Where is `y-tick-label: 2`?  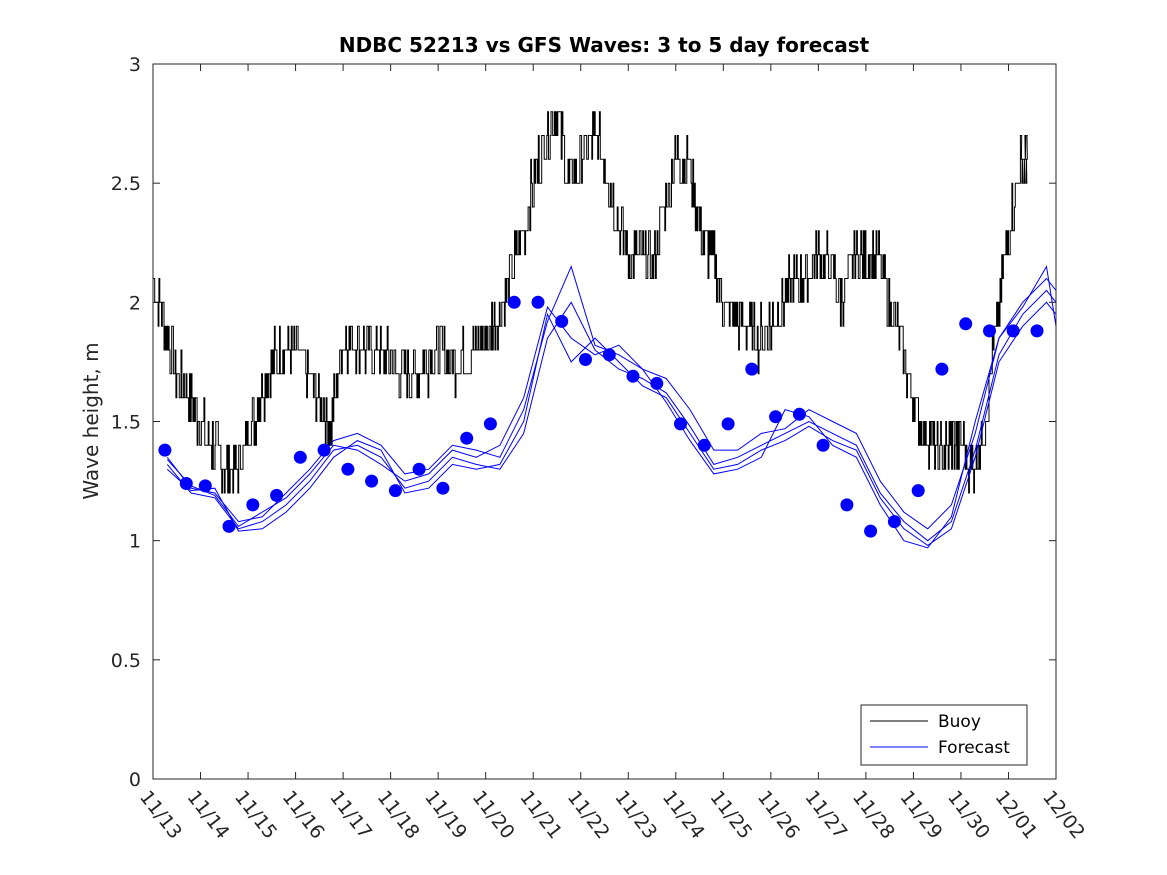
y-tick-label: 2 is located at coordinates (135, 303).